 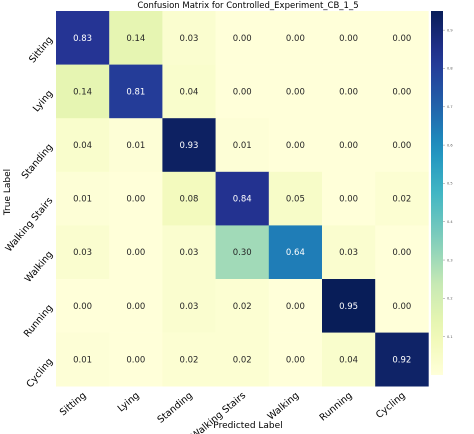 I want to click on cell-value-label: 0.08, so click(x=189, y=200).